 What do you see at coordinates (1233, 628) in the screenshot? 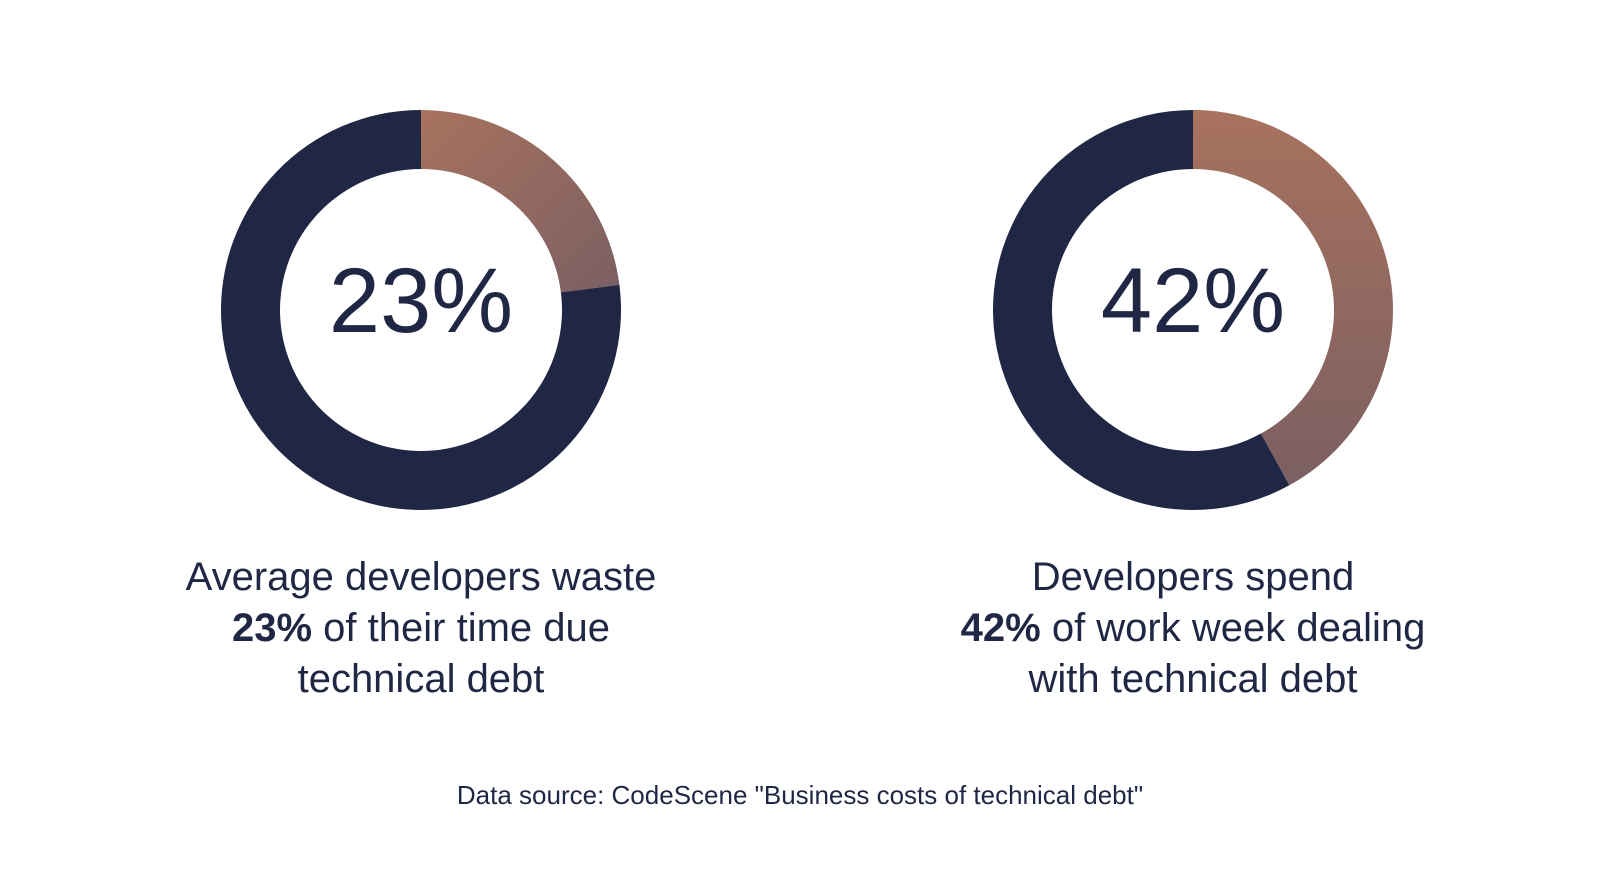
I see `caption-line-2-rest: of work week dealing` at bounding box center [1233, 628].